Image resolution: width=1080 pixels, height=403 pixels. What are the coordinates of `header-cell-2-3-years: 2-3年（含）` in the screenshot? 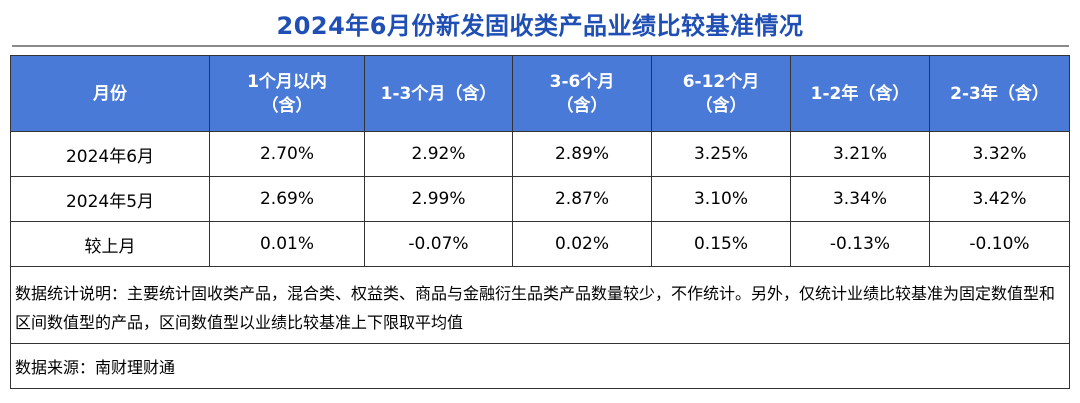 It's located at (999, 93).